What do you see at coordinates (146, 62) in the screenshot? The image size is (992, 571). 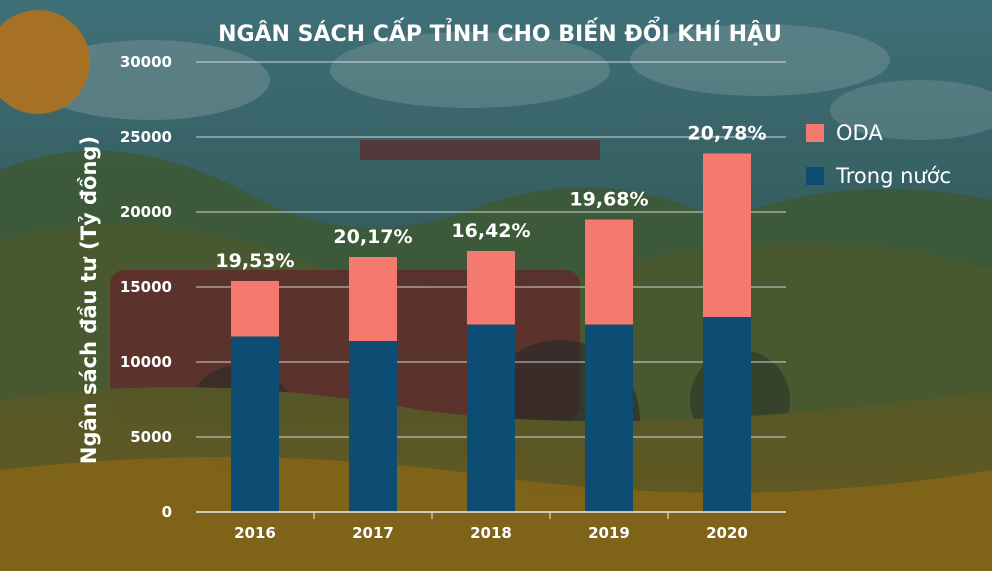 I see `y-tick-label: 30000` at bounding box center [146, 62].